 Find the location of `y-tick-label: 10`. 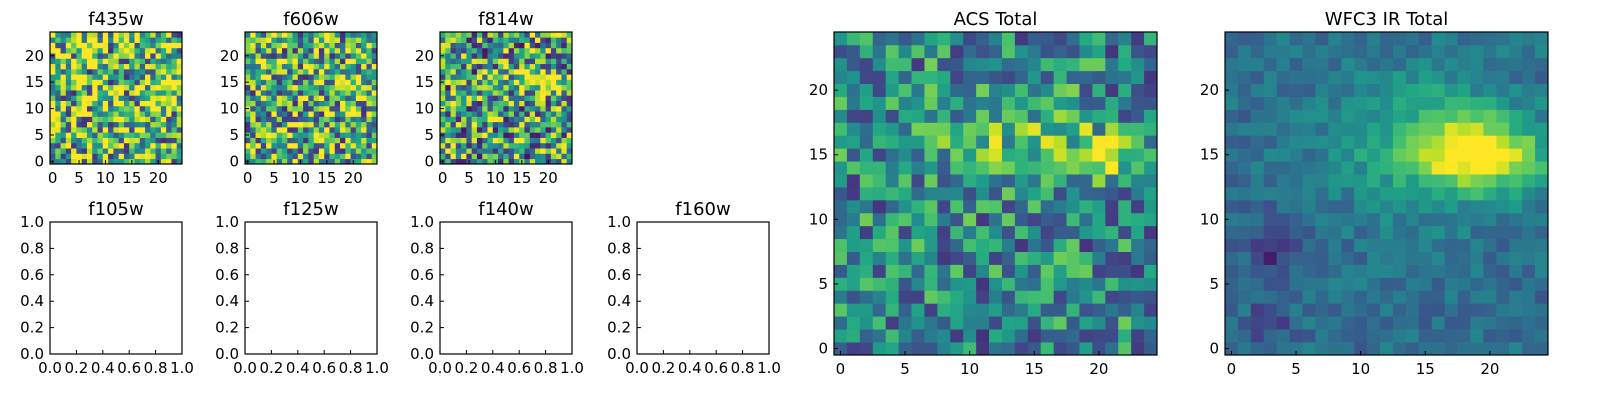

y-tick-label: 10 is located at coordinates (34, 109).